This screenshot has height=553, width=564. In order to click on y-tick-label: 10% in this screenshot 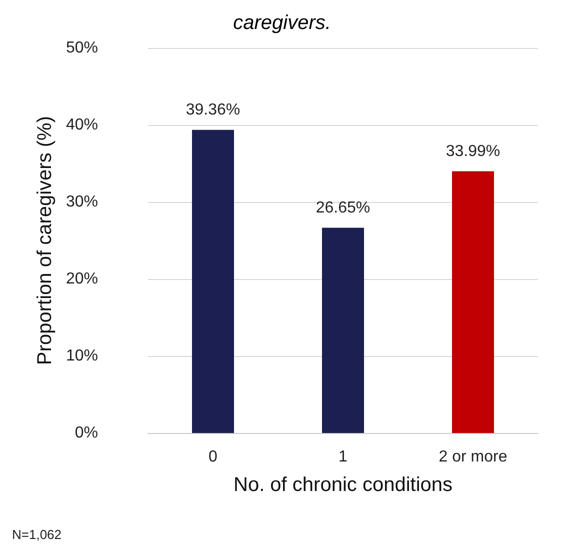, I will do `click(82, 356)`.